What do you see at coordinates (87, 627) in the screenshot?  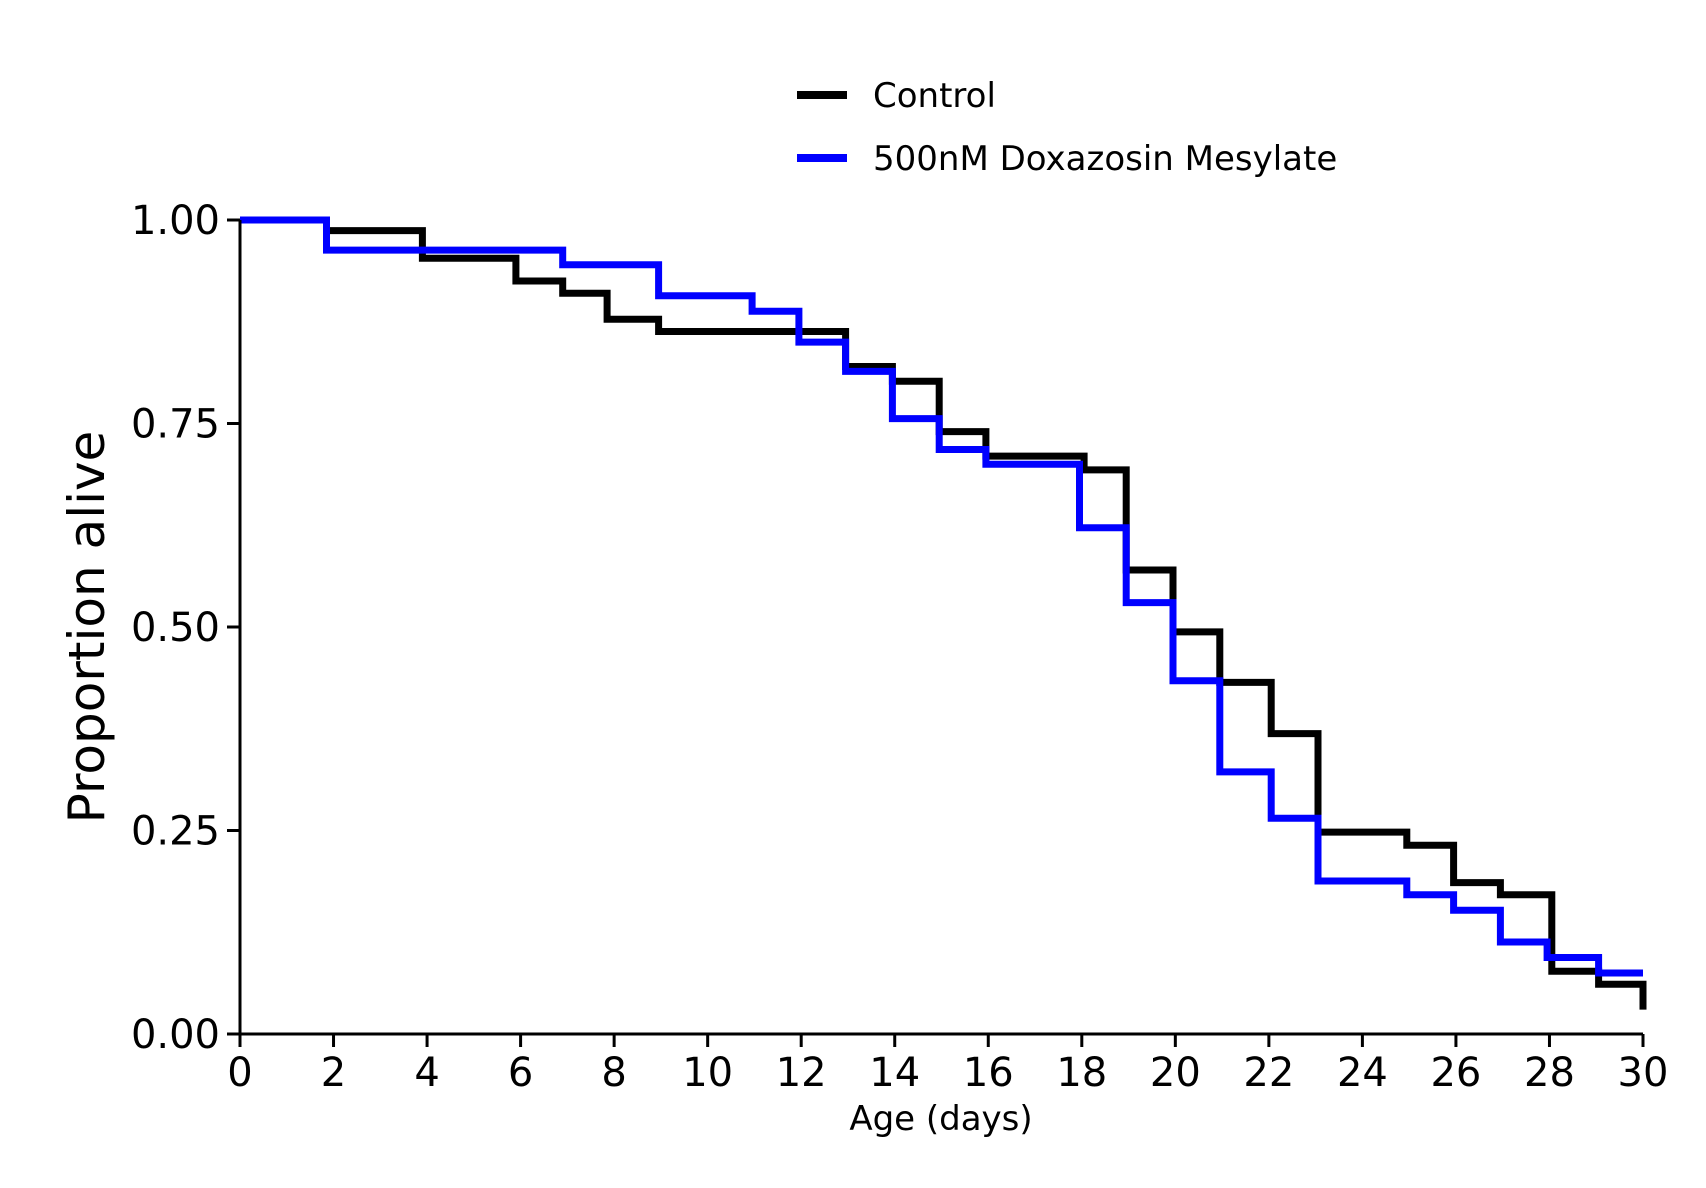 I see `y-axis-title: Proportion alive` at bounding box center [87, 627].